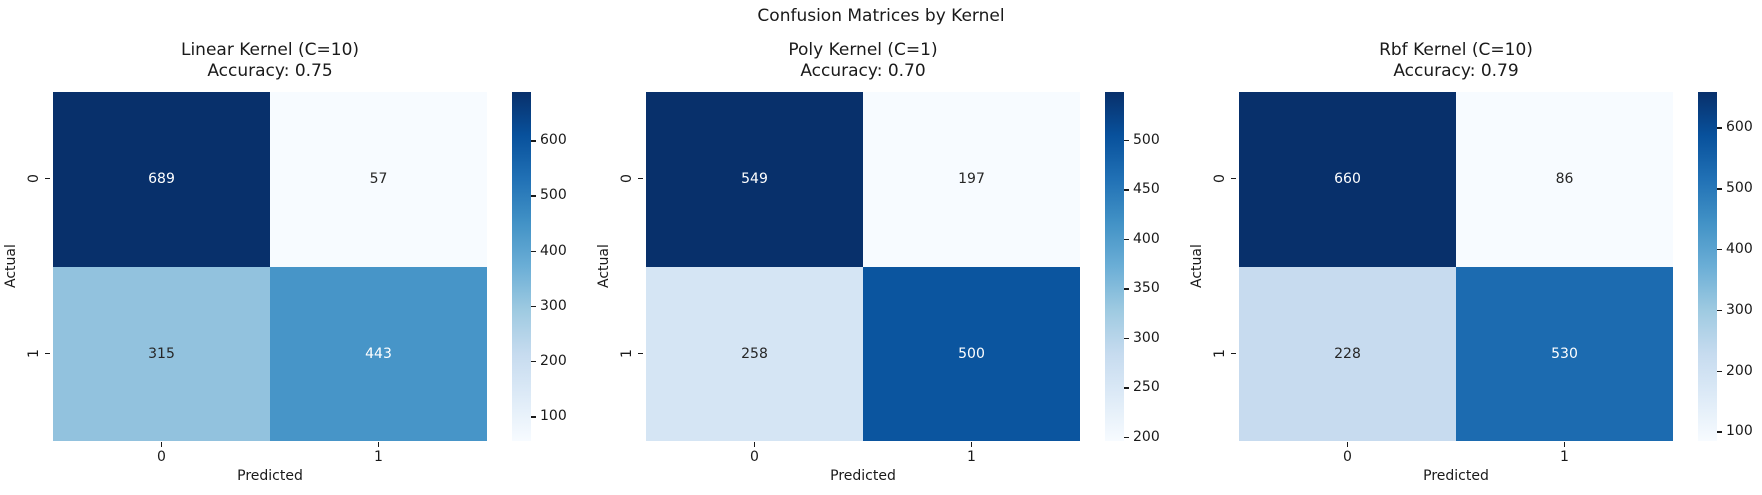  I want to click on heatmap-cell-tp: 530, so click(1564, 353).